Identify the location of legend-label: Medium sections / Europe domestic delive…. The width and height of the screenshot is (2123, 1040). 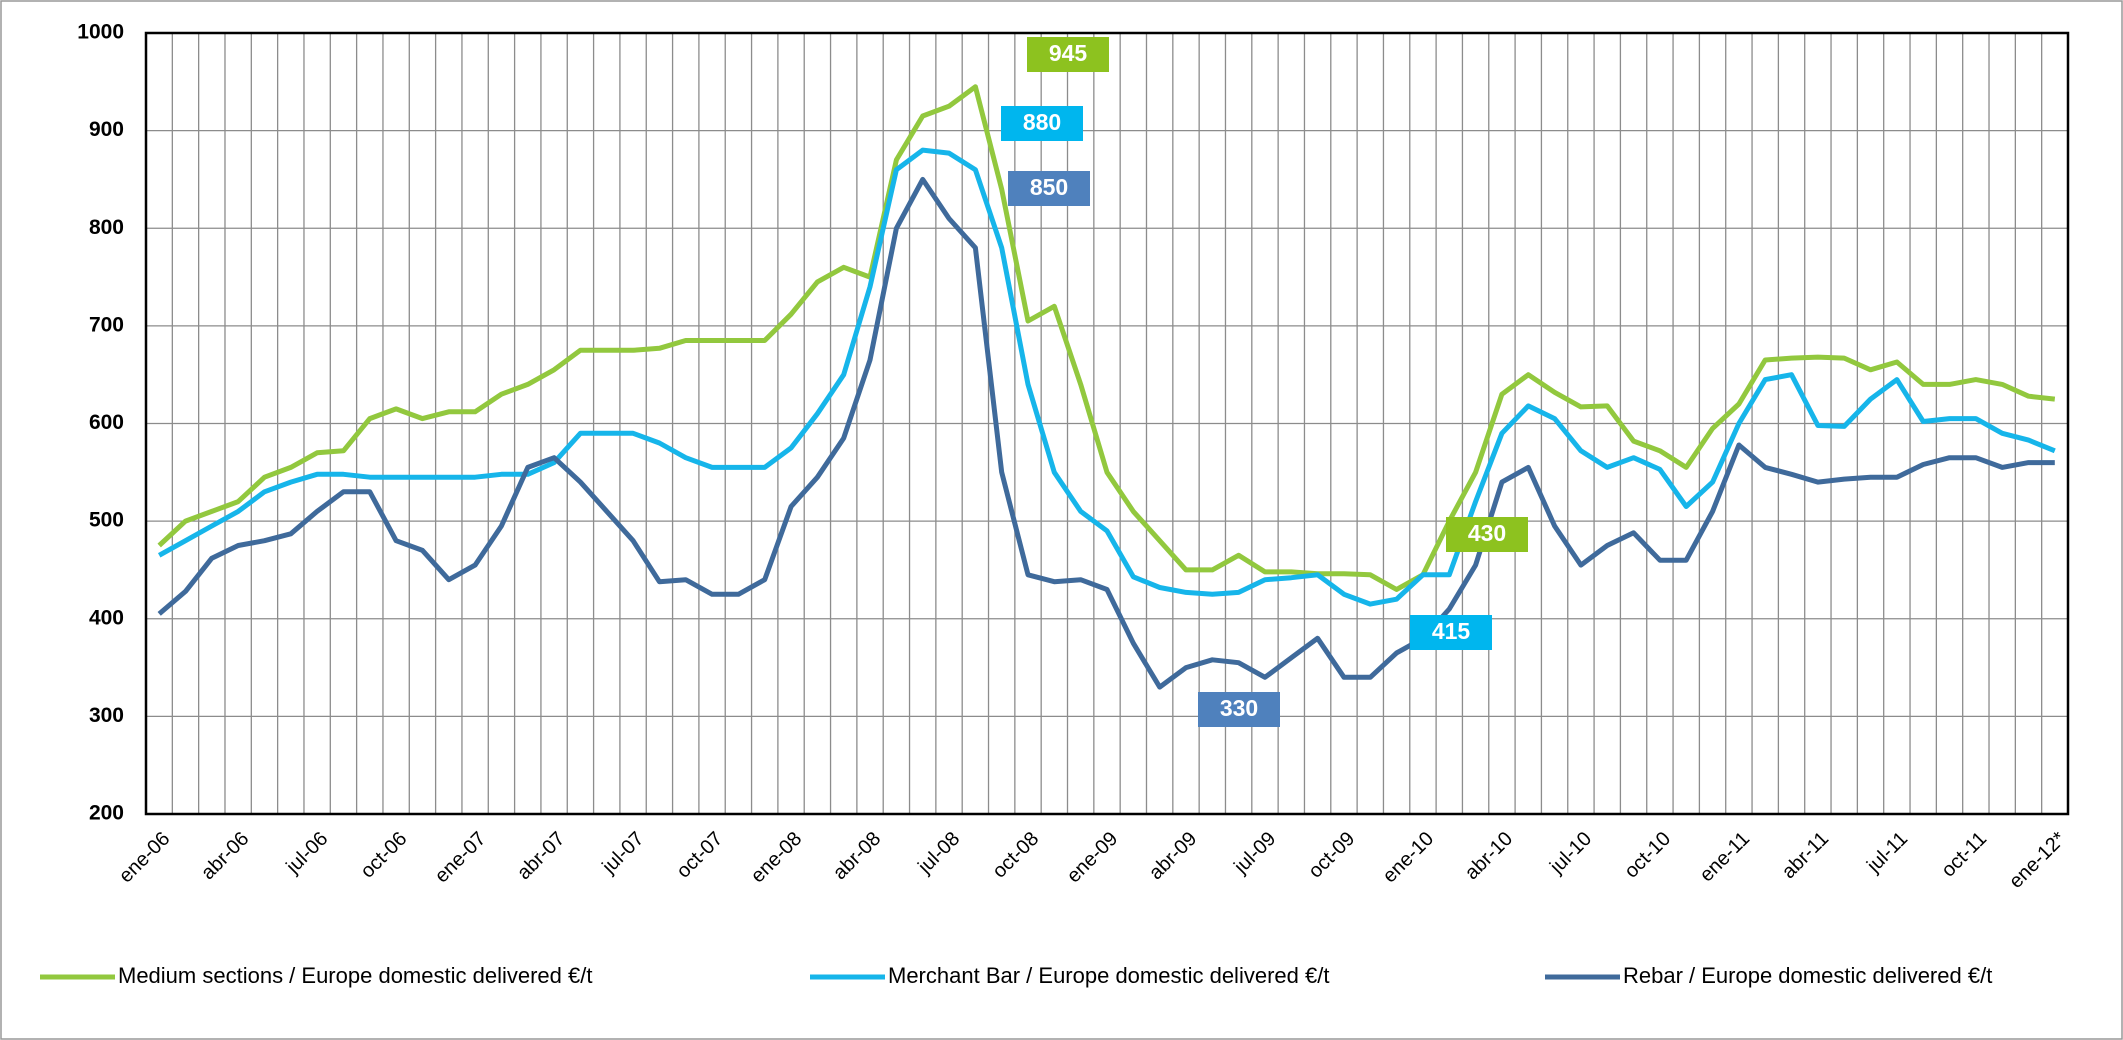
(355, 975).